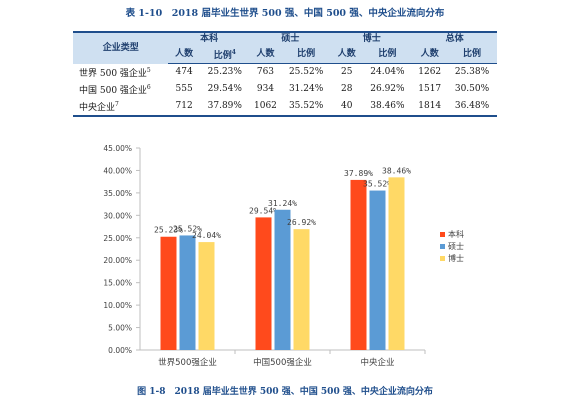 The width and height of the screenshot is (570, 417). Describe the element at coordinates (184, 107) in the screenshot. I see `table-cell: 712` at that location.